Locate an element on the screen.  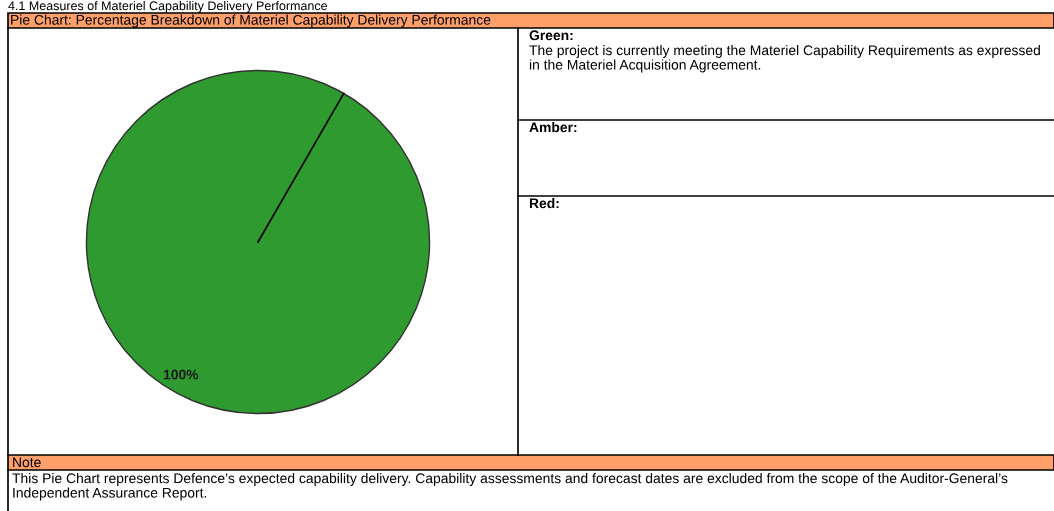
text: Amber: is located at coordinates (553, 127).